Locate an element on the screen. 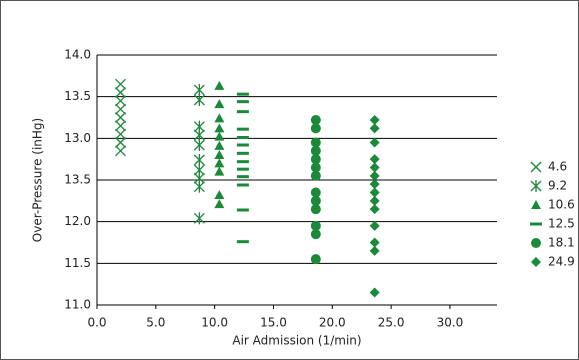  y-tick-label: 13.5 is located at coordinates (77, 180).